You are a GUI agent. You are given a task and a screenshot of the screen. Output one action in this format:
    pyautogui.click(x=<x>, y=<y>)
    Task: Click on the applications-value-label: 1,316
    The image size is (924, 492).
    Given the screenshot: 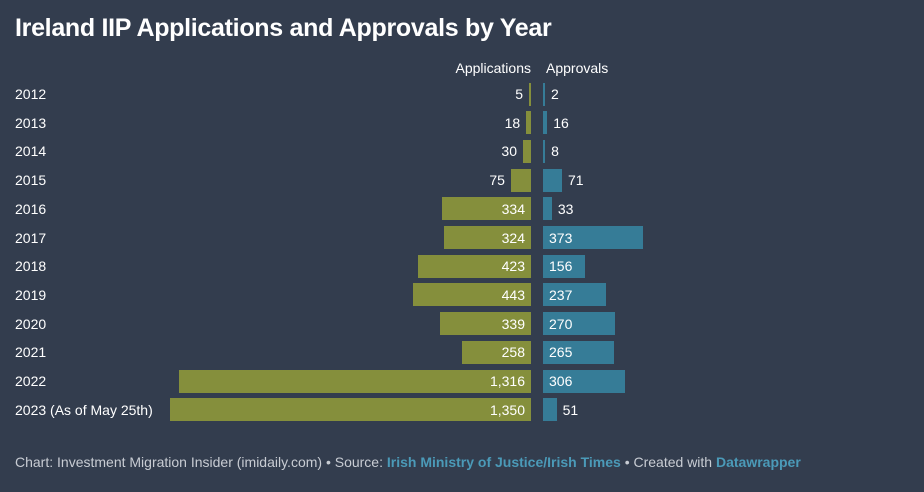 What is the action you would take?
    pyautogui.click(x=507, y=381)
    